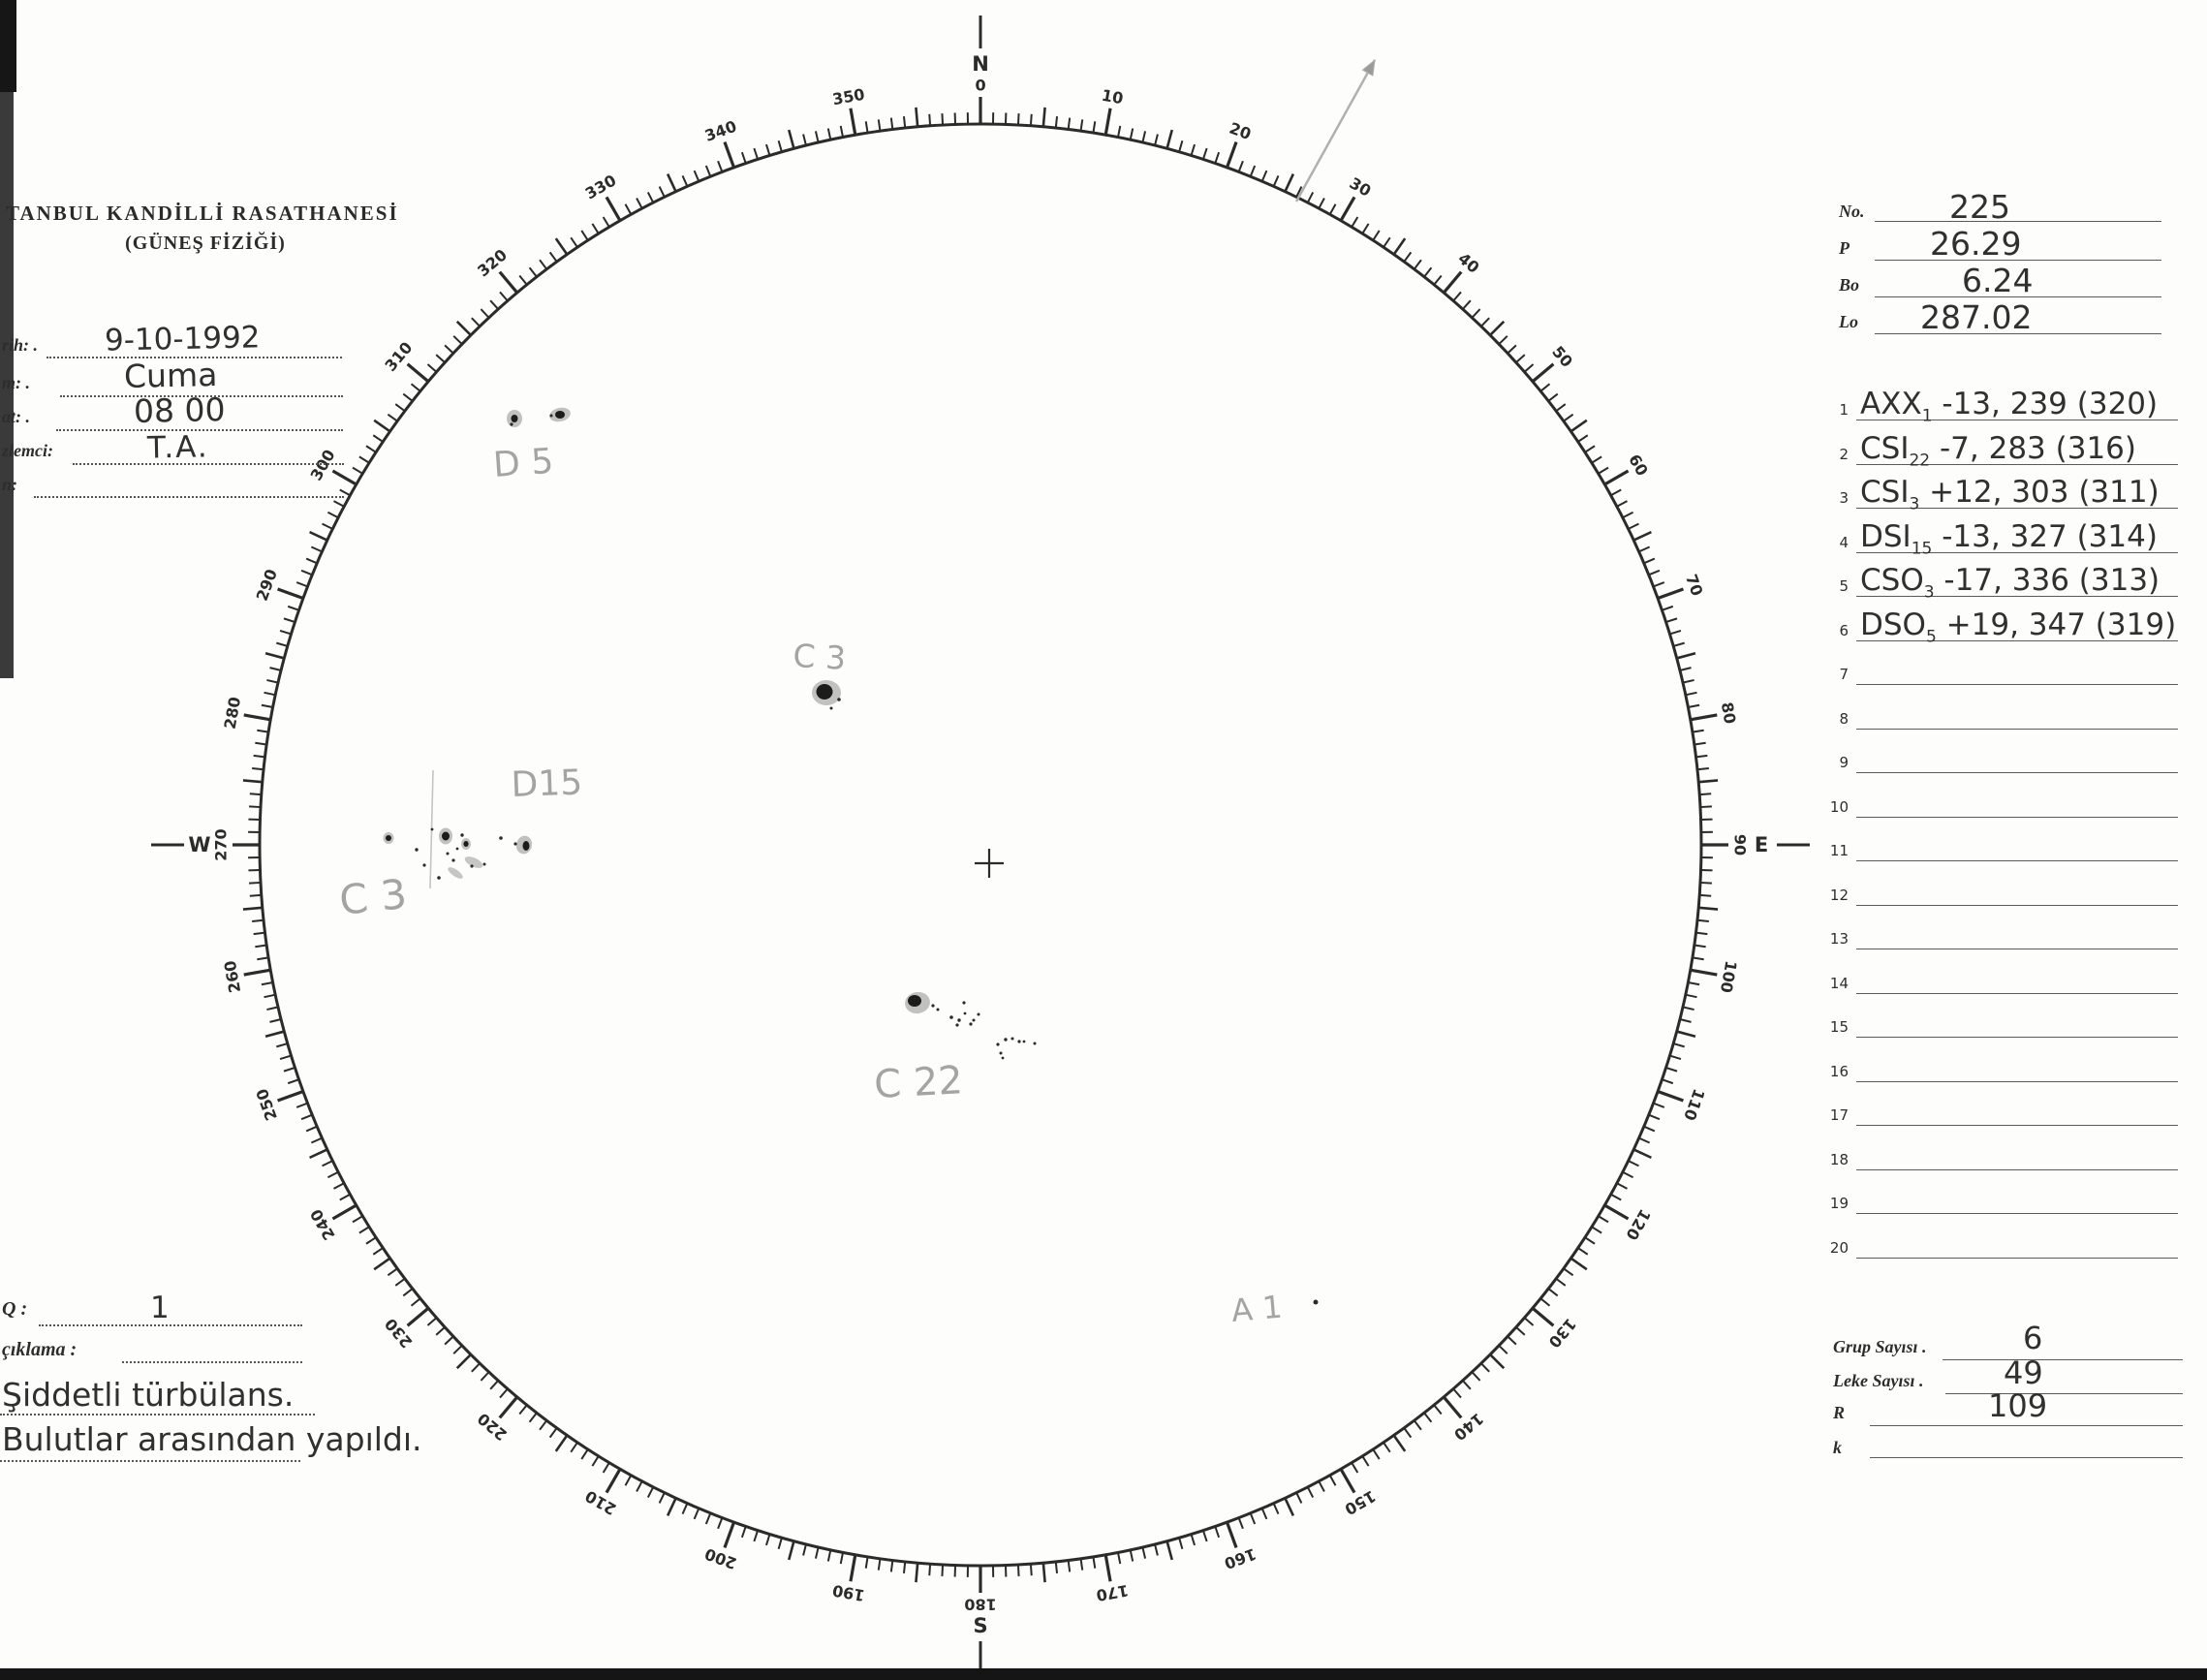 This screenshot has height=1680, width=2207. Describe the element at coordinates (209, 464) in the screenshot. I see `field-line-observer` at that location.